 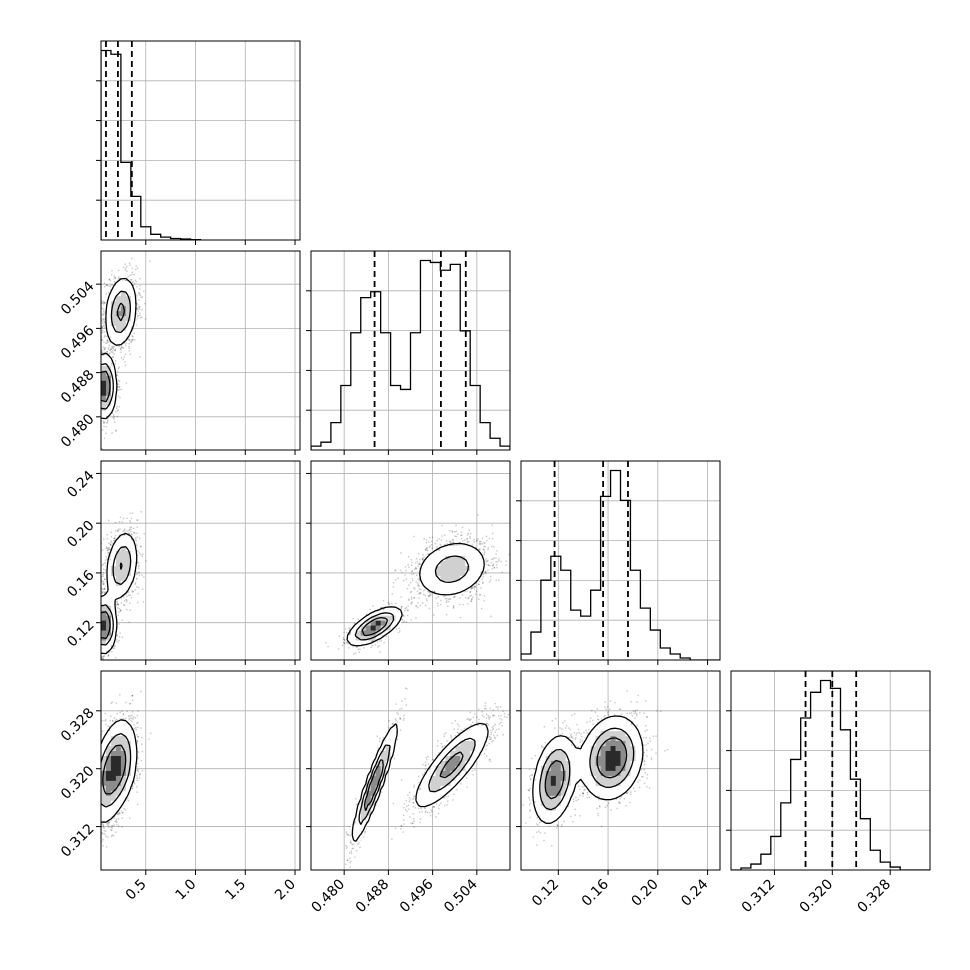 I want to click on y-tick-label: 0.20, so click(x=80, y=534).